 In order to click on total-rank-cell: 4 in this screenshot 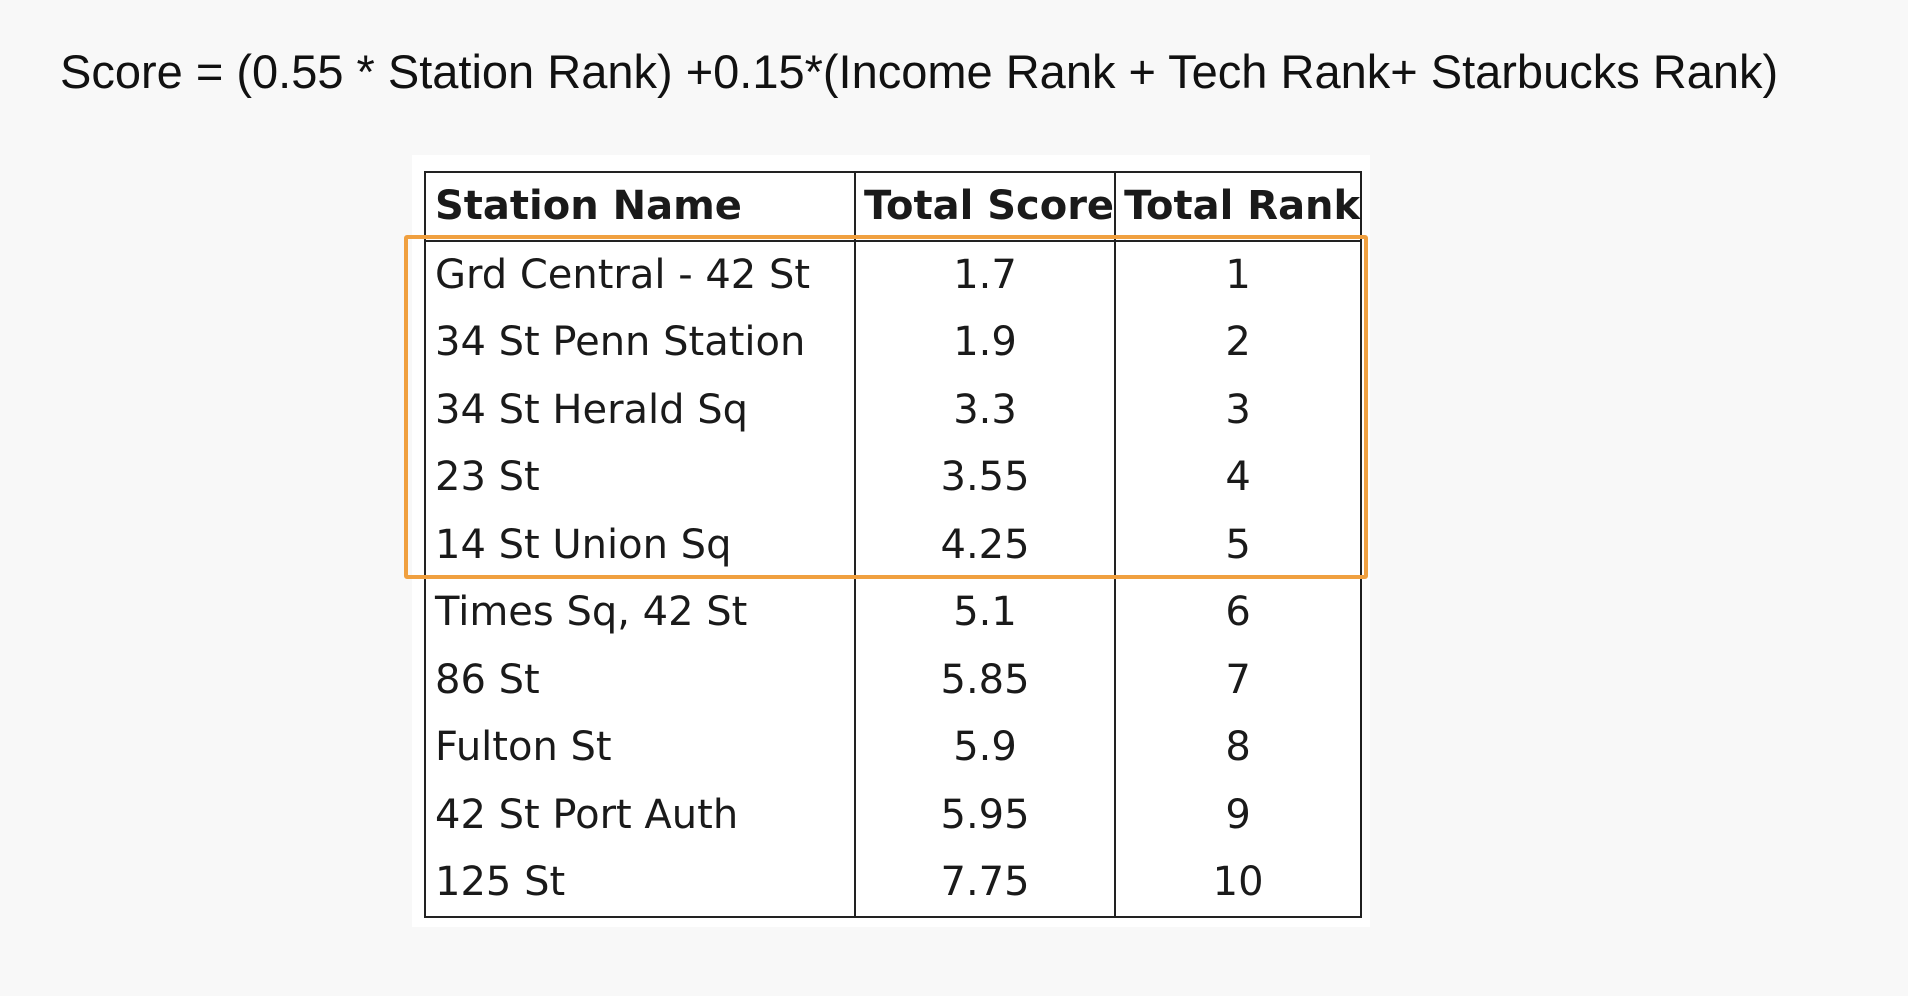, I will do `click(1238, 478)`.